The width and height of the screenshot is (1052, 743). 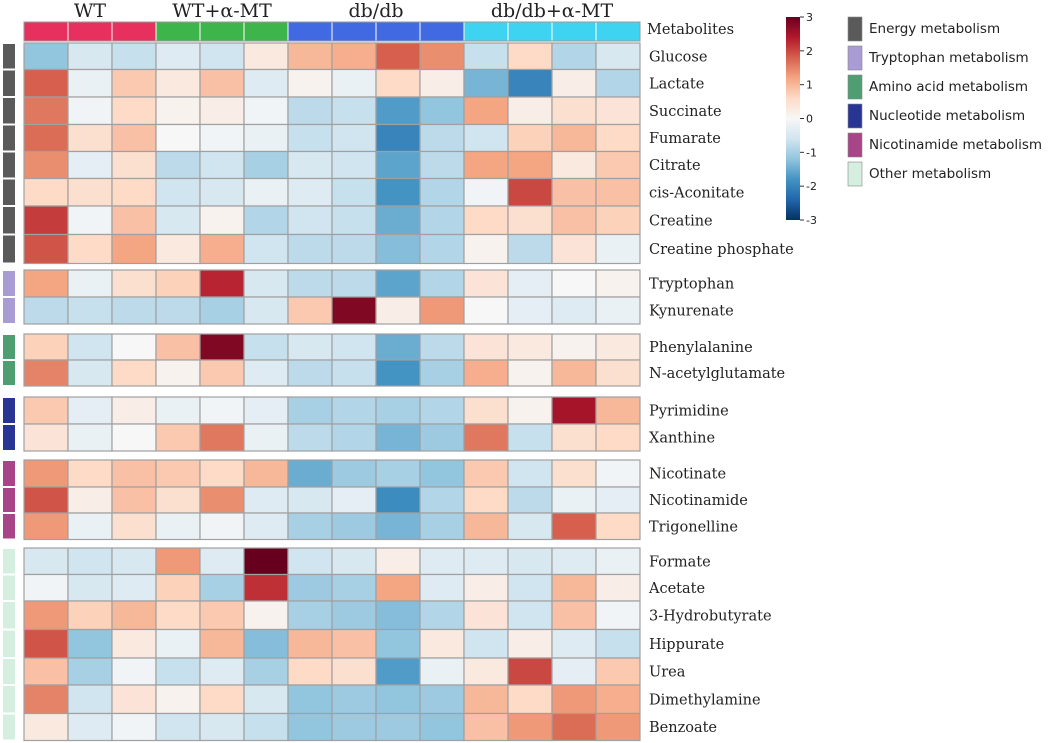 I want to click on row-label: 3-Hydrobutyrate, so click(x=710, y=616).